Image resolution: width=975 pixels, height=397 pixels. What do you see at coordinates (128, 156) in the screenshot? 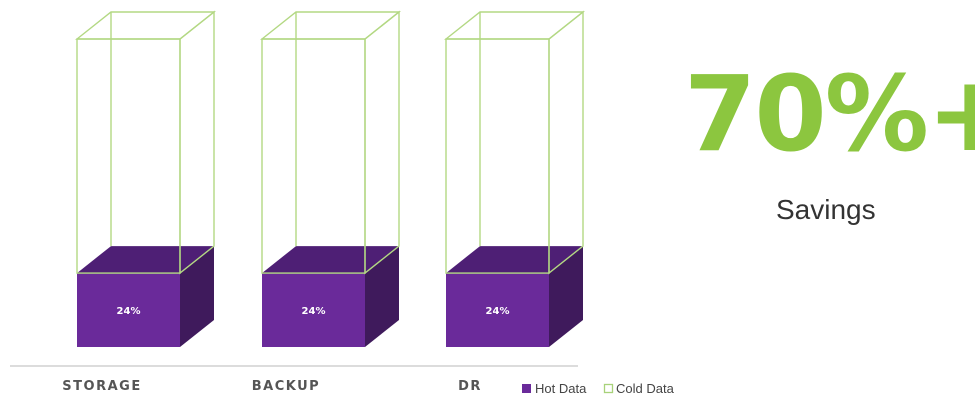
I see `cold-data-bar-storage` at bounding box center [128, 156].